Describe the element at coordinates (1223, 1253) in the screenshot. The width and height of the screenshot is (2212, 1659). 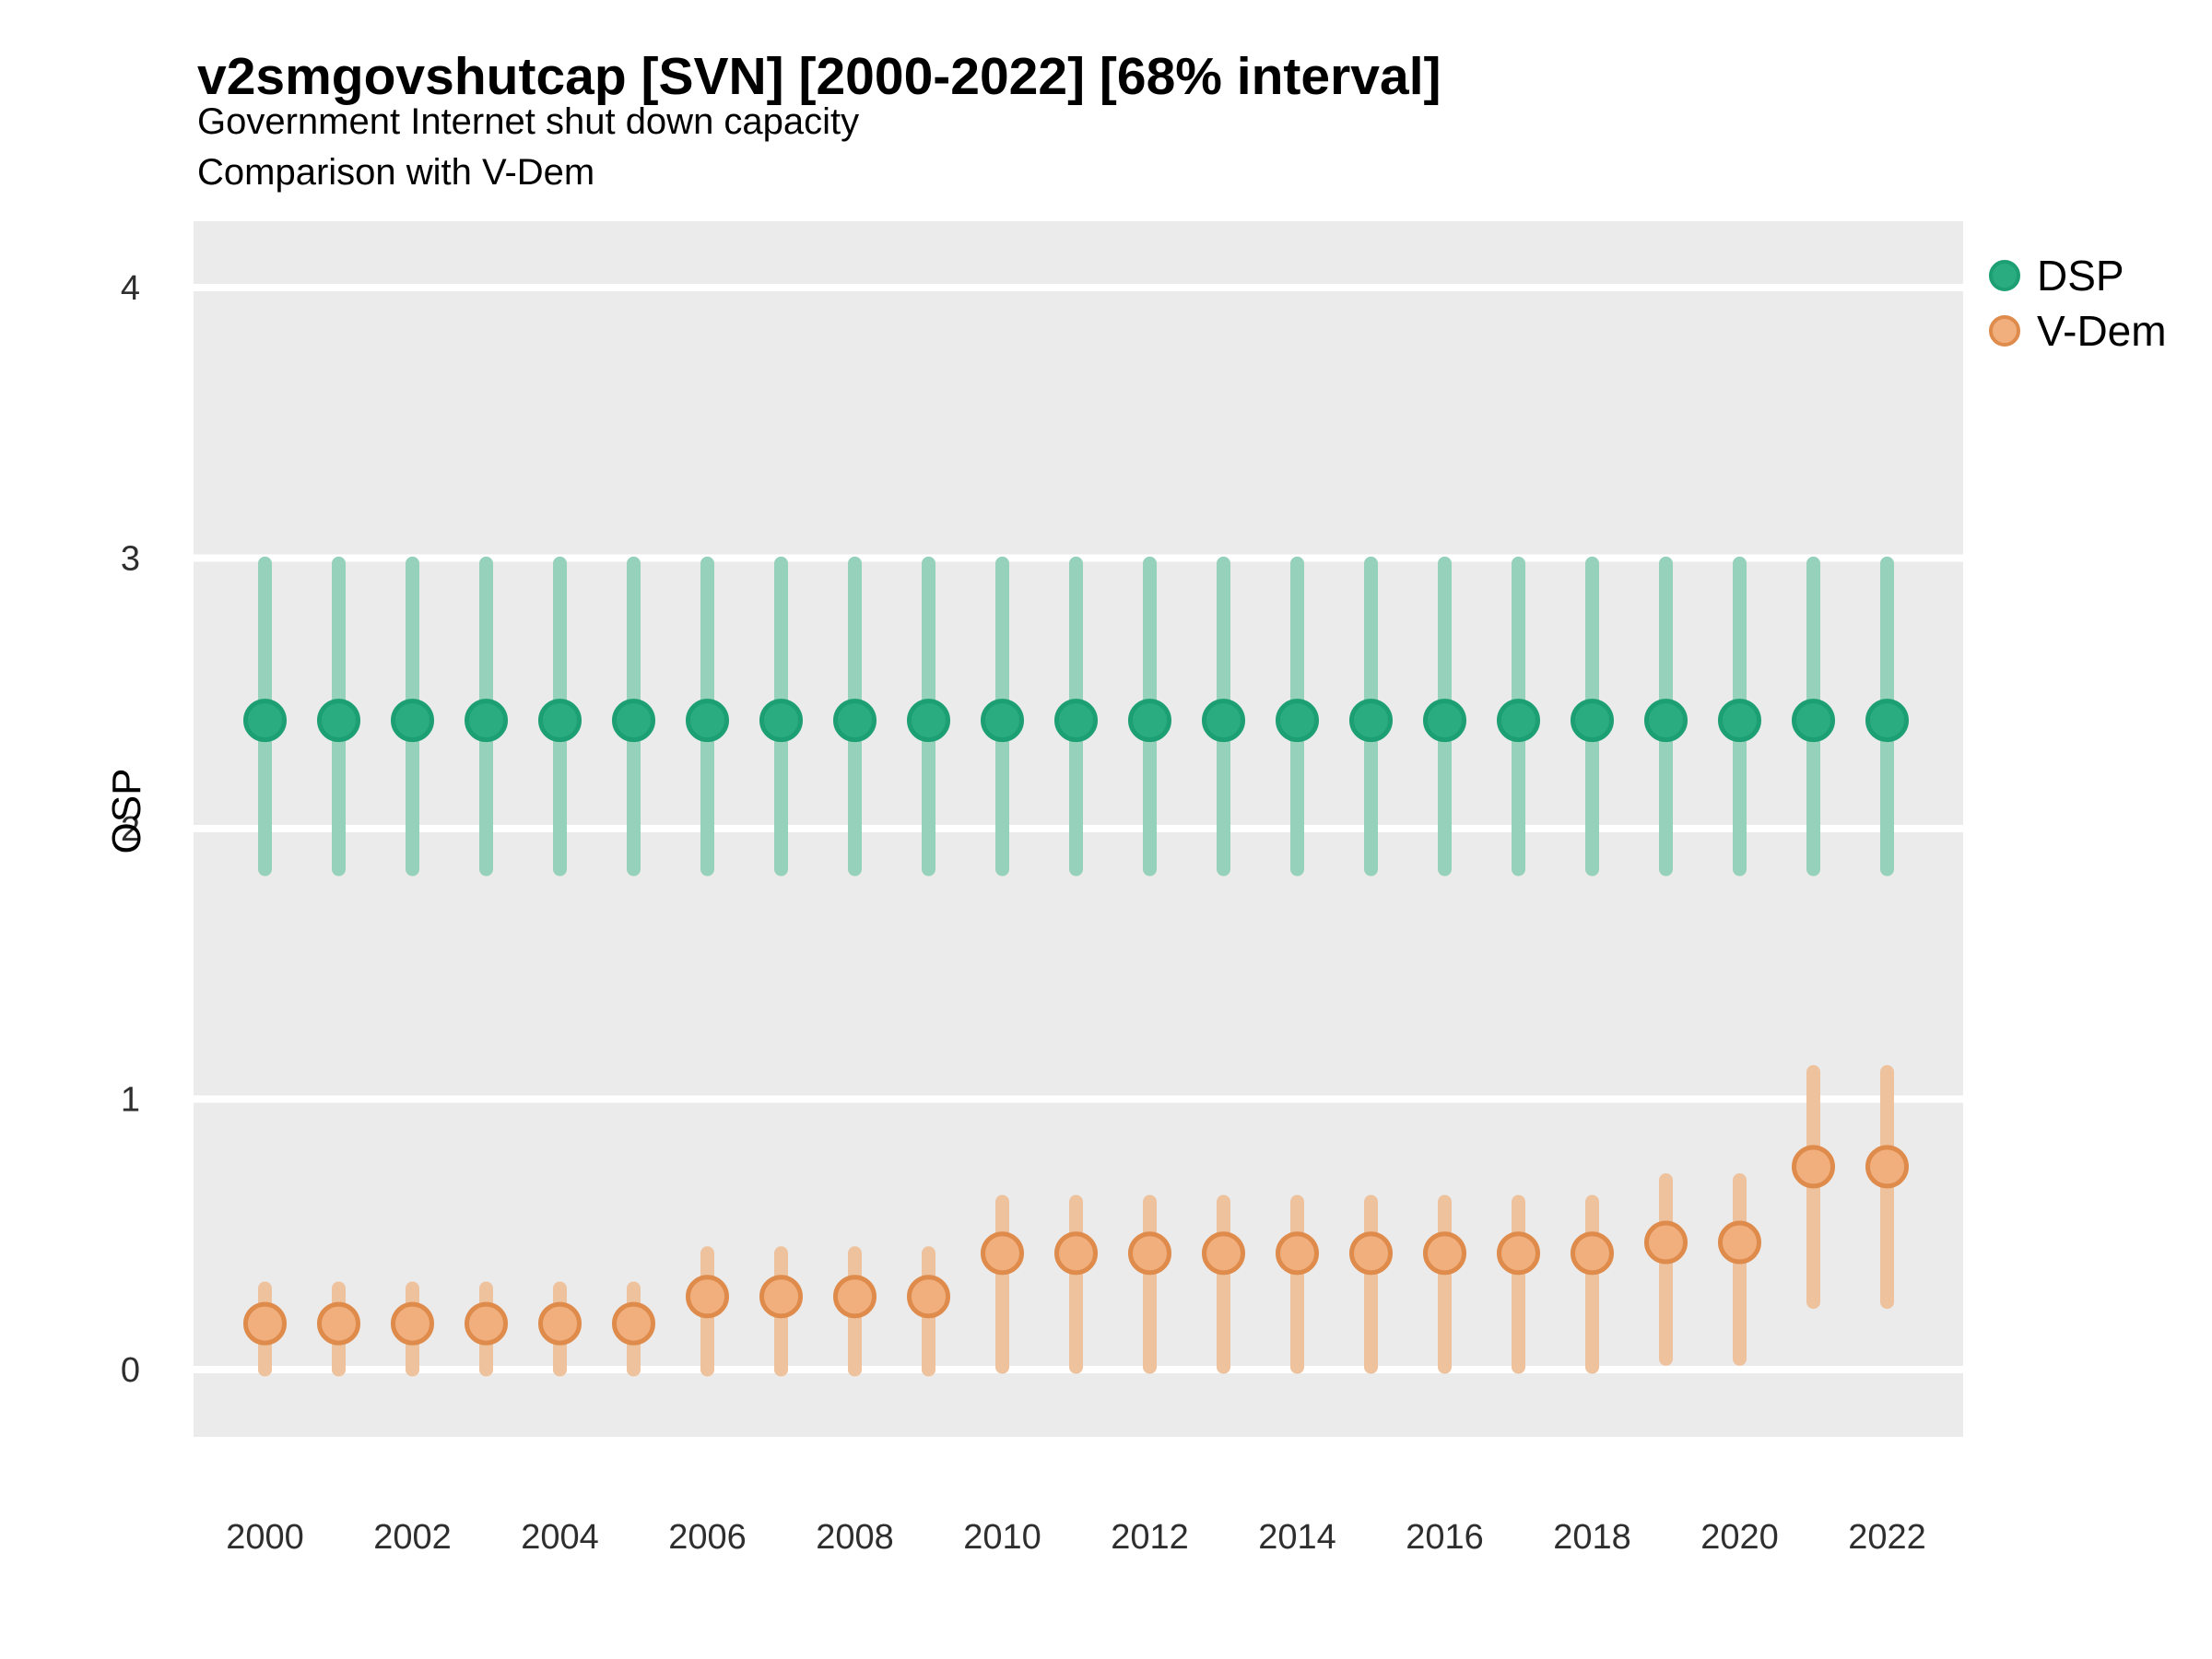
I see `v-dem-point-2013` at that location.